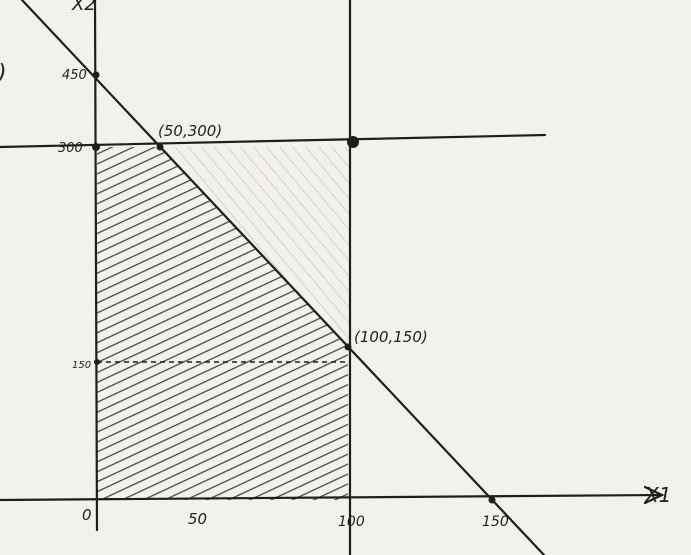 The width and height of the screenshot is (691, 555). What do you see at coordinates (190, 131) in the screenshot?
I see `point-label: (50,300)` at bounding box center [190, 131].